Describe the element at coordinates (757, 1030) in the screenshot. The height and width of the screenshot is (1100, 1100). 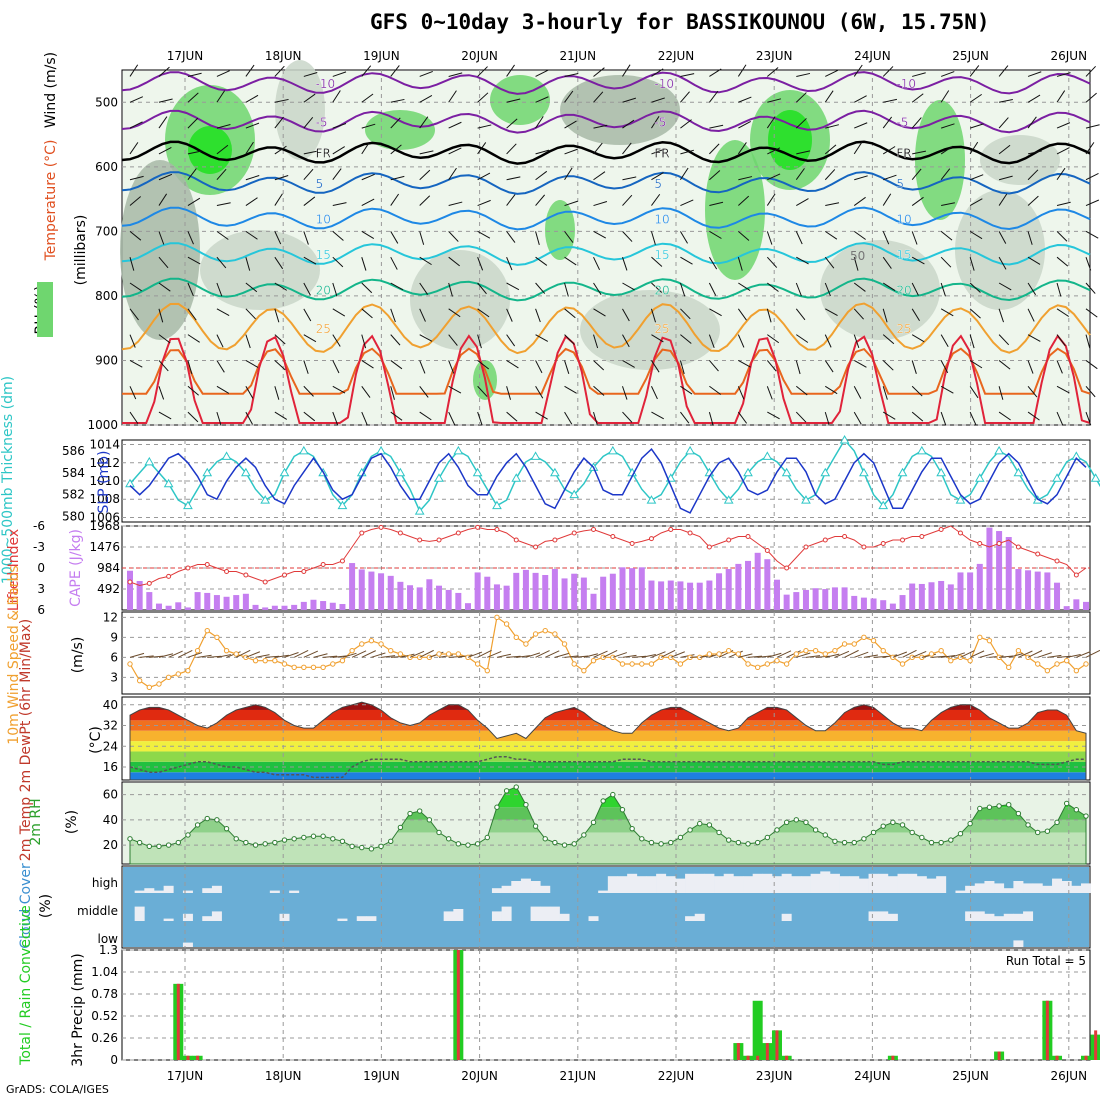
I see `precip-total-bar` at that location.